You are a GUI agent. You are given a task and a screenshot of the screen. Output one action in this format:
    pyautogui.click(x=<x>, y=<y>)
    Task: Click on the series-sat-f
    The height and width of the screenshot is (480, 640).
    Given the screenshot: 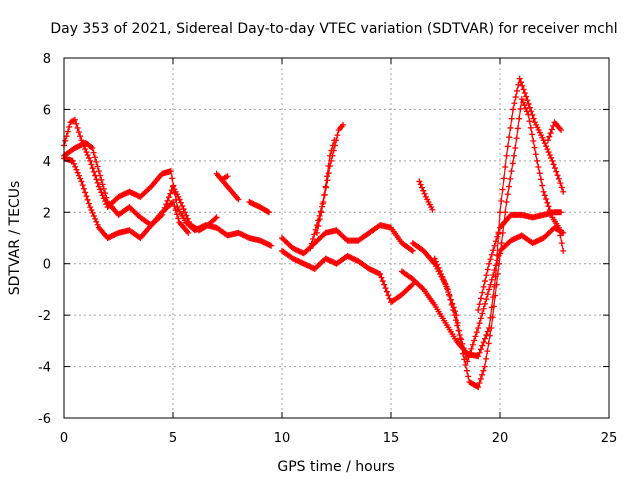 What is the action you would take?
    pyautogui.click(x=225, y=177)
    